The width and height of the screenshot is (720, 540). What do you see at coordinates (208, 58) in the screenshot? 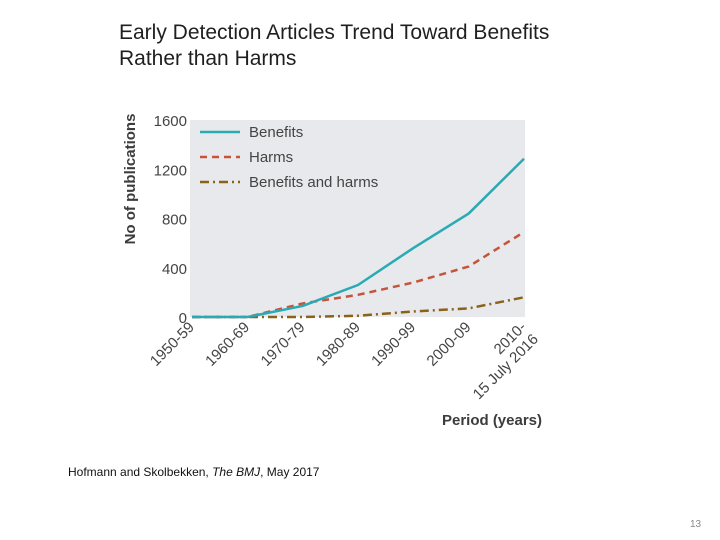
I see `slide-title-line-2: Rather than Harms` at bounding box center [208, 58].